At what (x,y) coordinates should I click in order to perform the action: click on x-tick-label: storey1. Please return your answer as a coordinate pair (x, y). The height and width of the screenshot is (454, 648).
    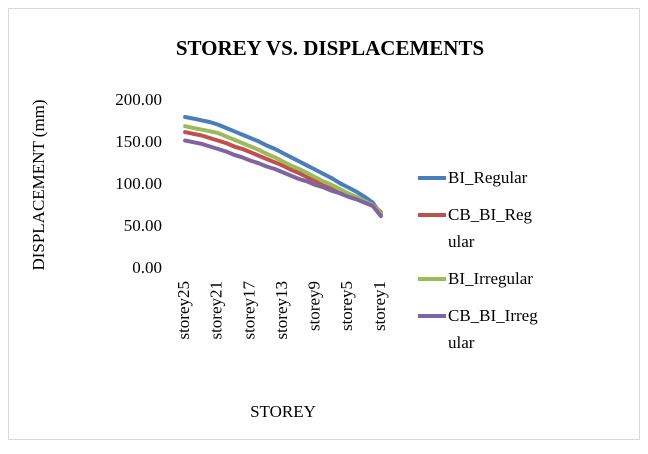
    Looking at the image, I should click on (379, 306).